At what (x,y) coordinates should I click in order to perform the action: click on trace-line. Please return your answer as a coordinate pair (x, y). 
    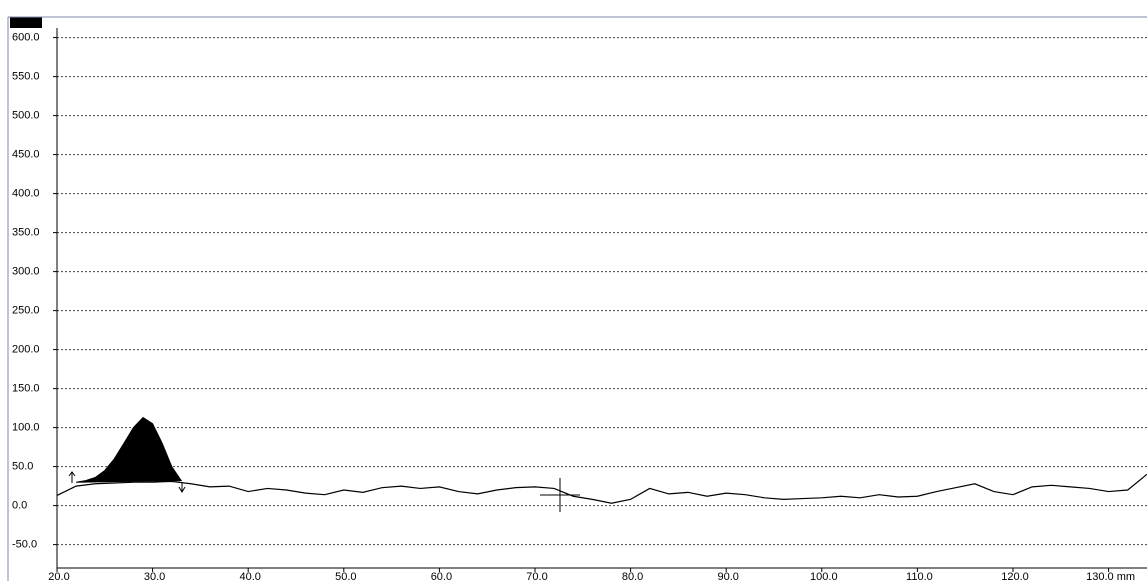
    Looking at the image, I should click on (601, 488).